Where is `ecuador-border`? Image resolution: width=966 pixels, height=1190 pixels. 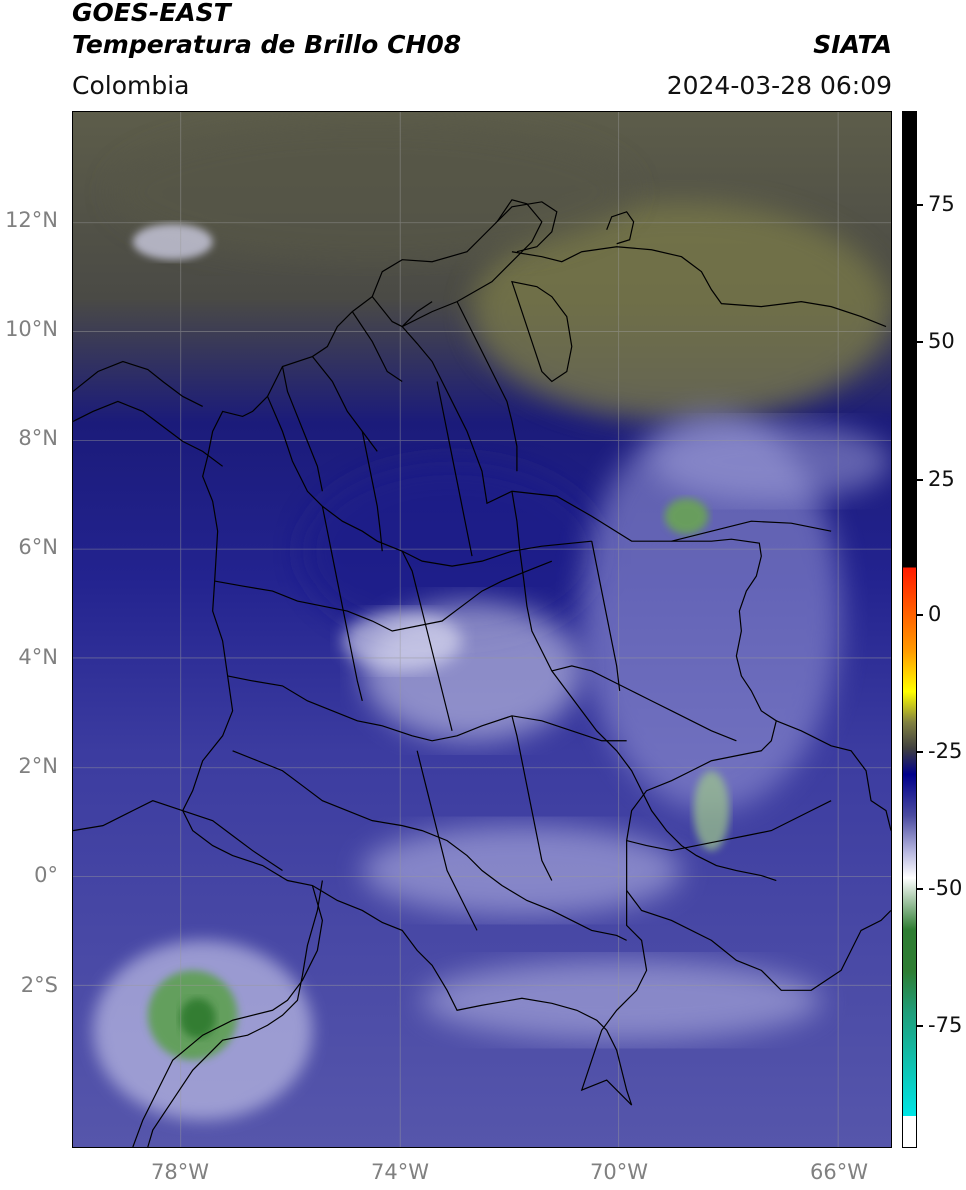
ecuador-border is located at coordinates (178, 836).